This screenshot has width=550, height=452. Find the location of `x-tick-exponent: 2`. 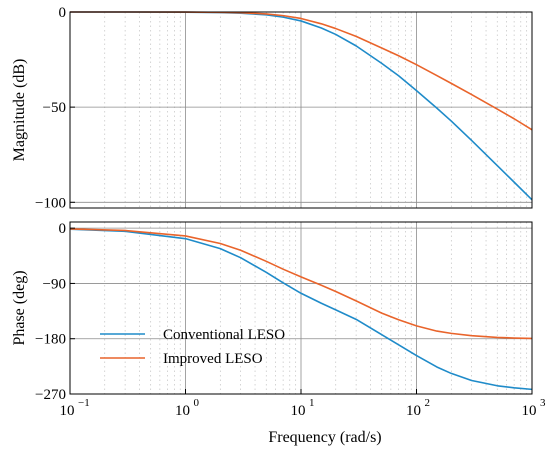

x-tick-exponent: 2 is located at coordinates (428, 403).